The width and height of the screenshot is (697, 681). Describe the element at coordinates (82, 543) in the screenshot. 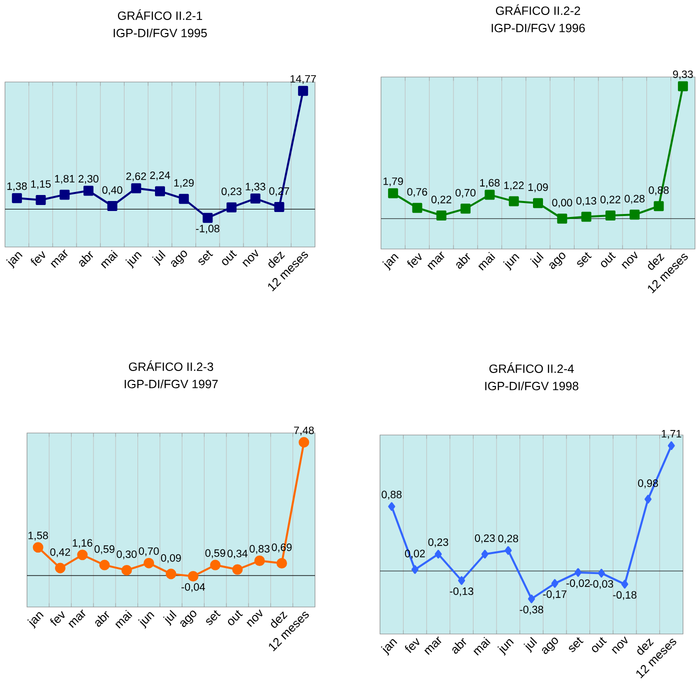

I see `data-label: 1,16` at that location.